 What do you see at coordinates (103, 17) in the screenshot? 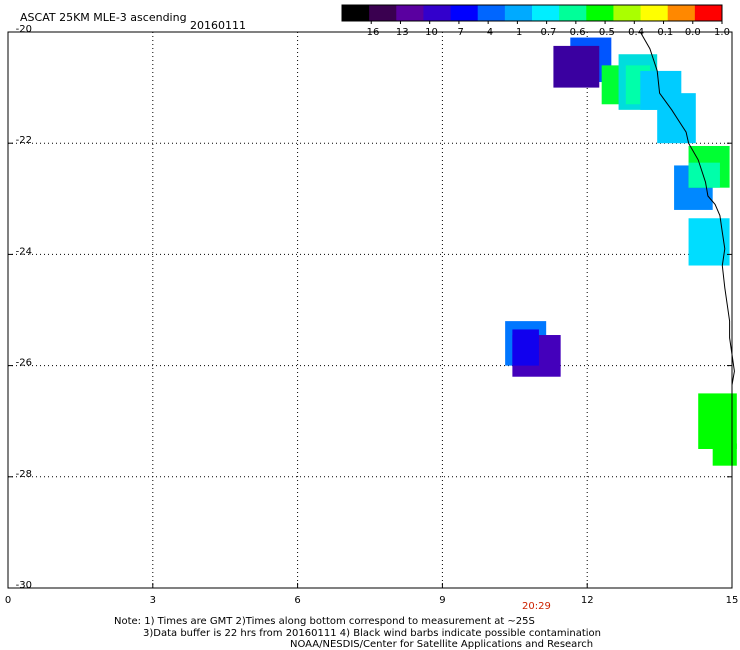
I see `map-title: ASCAT 25KM MLE-3 ascending` at bounding box center [103, 17].